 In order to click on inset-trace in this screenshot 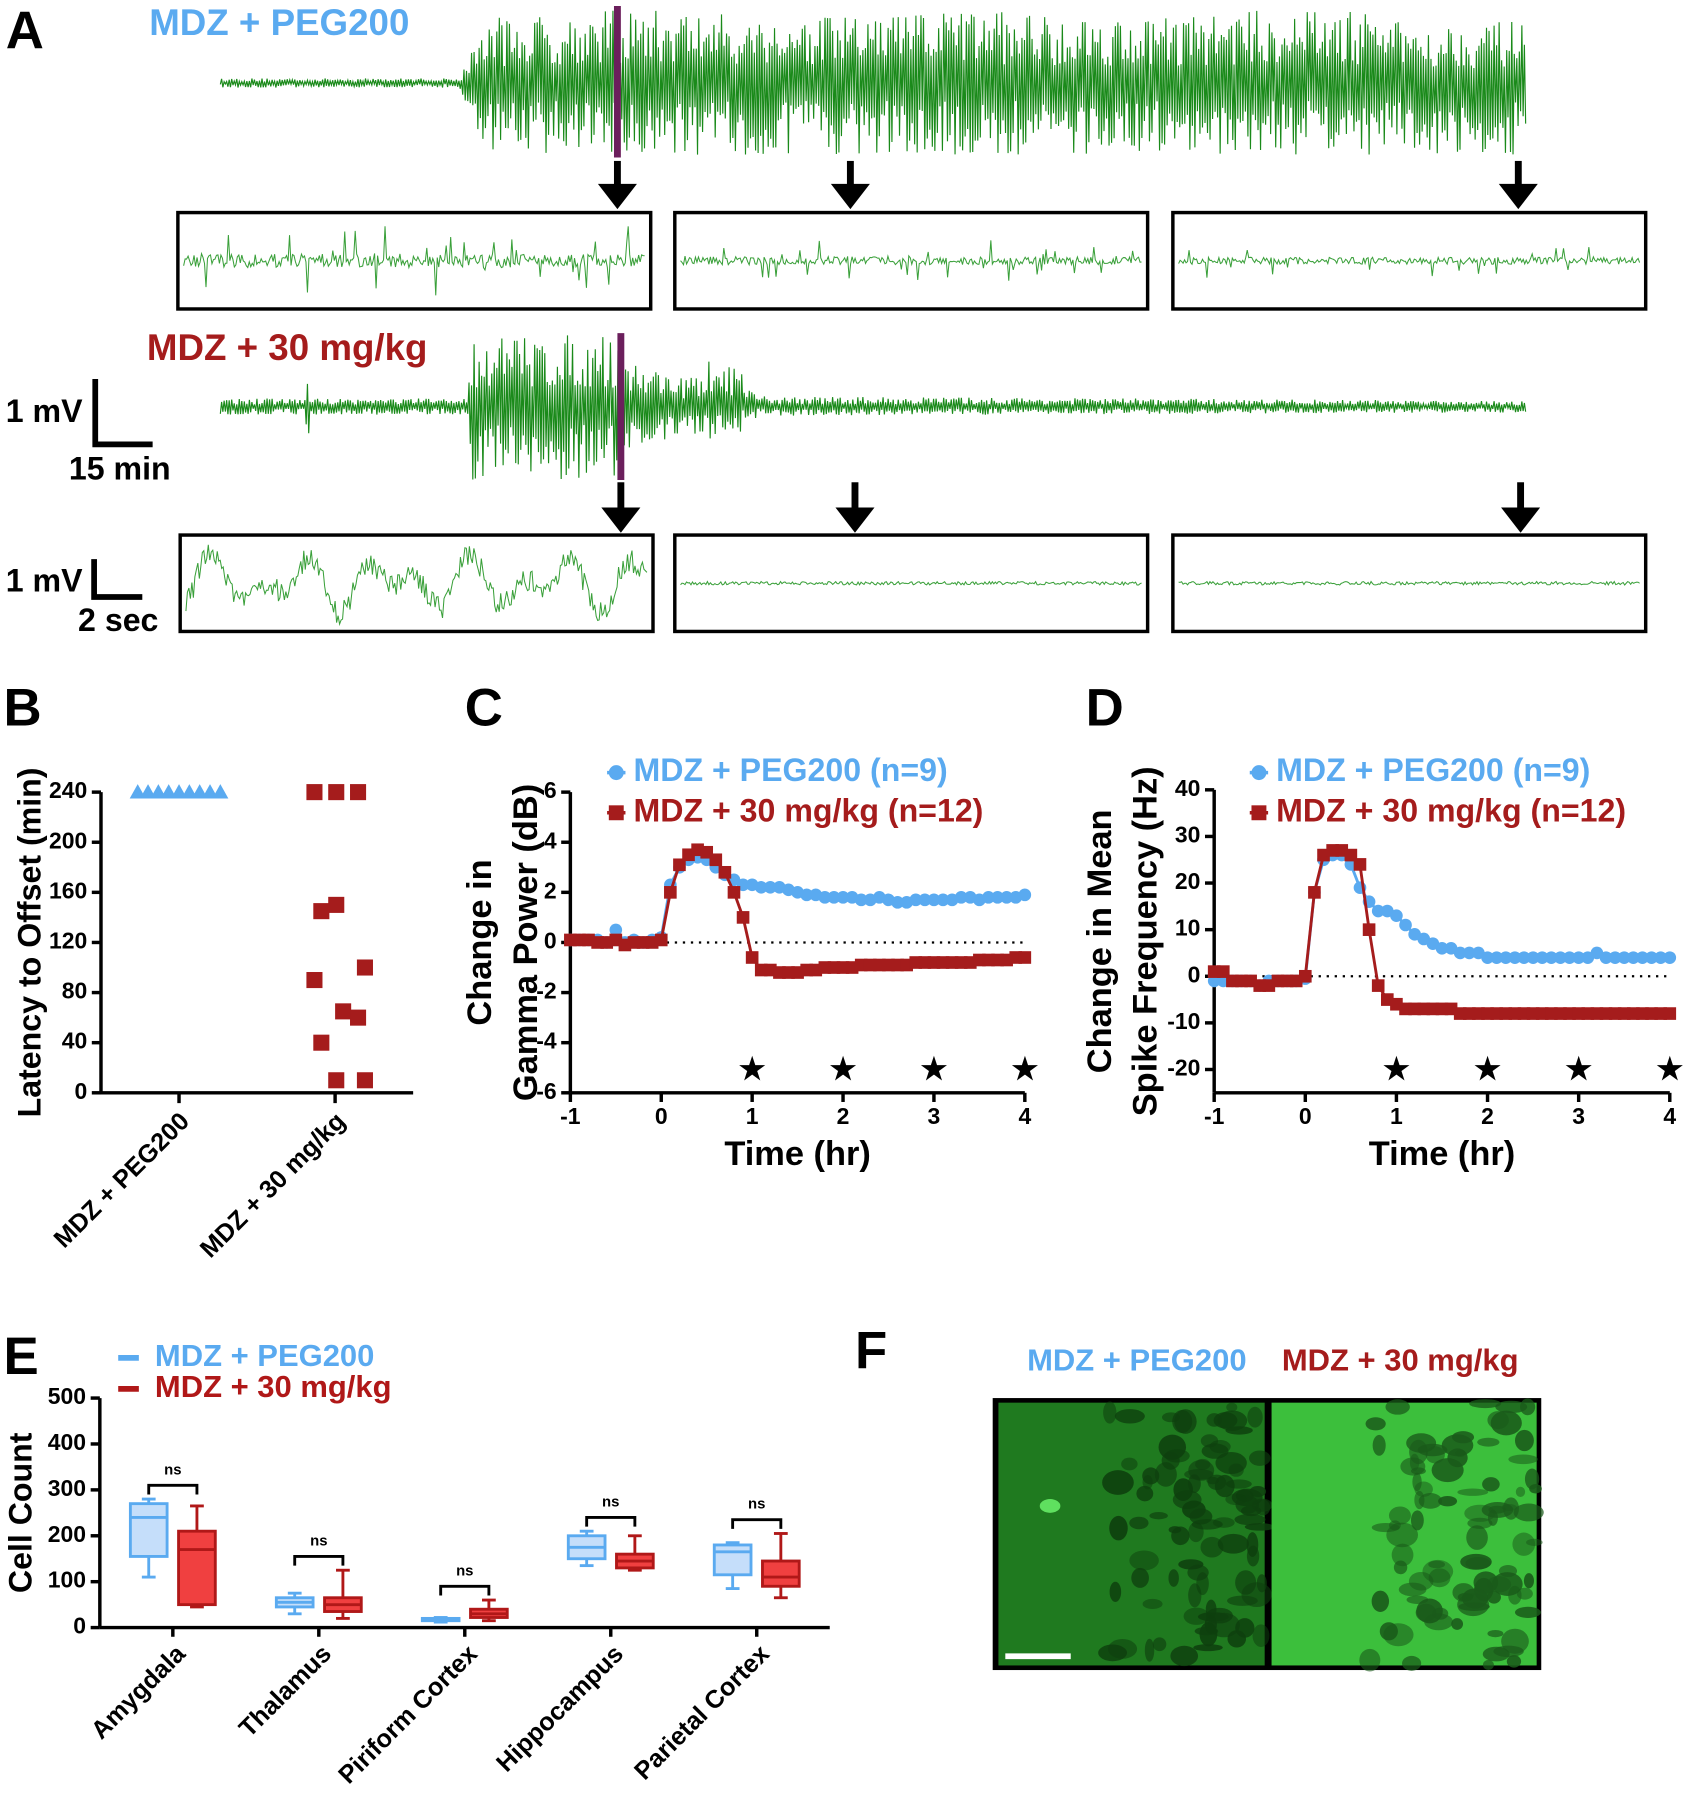, I will do `click(414, 261)`.